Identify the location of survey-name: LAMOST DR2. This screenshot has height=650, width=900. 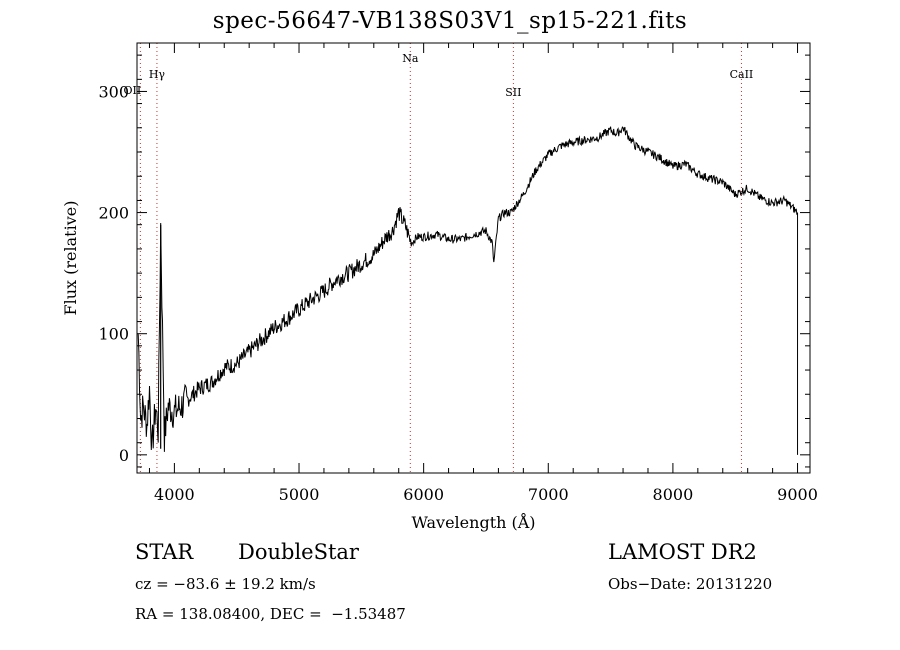
(682, 552).